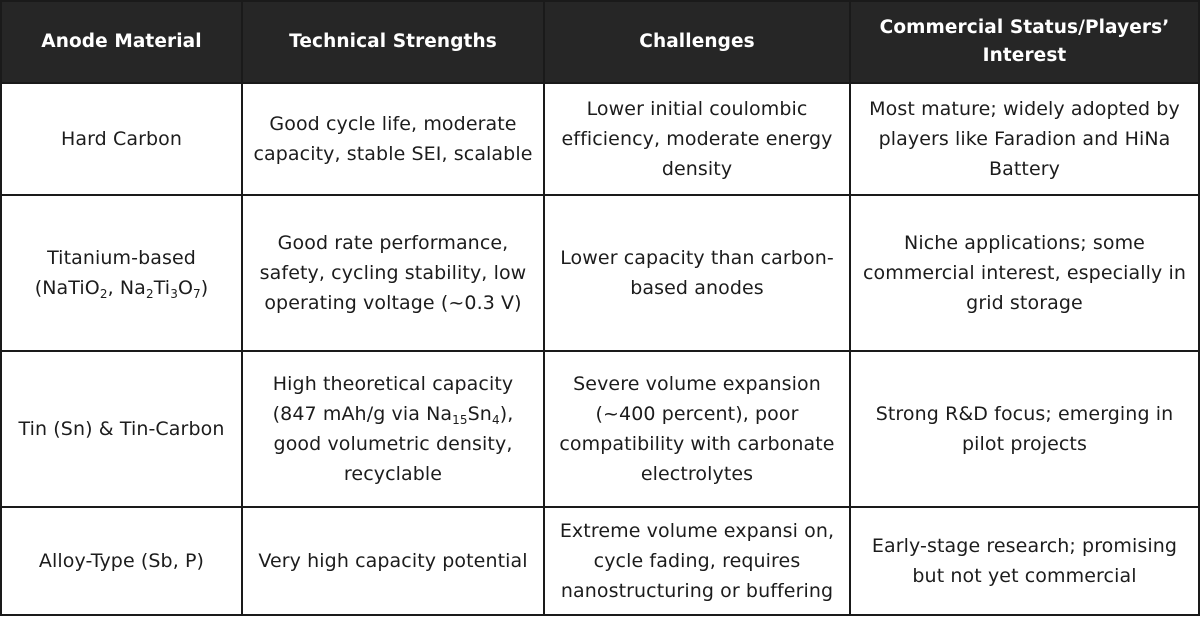  Describe the element at coordinates (121, 258) in the screenshot. I see `material-name: Titanium-based` at that location.